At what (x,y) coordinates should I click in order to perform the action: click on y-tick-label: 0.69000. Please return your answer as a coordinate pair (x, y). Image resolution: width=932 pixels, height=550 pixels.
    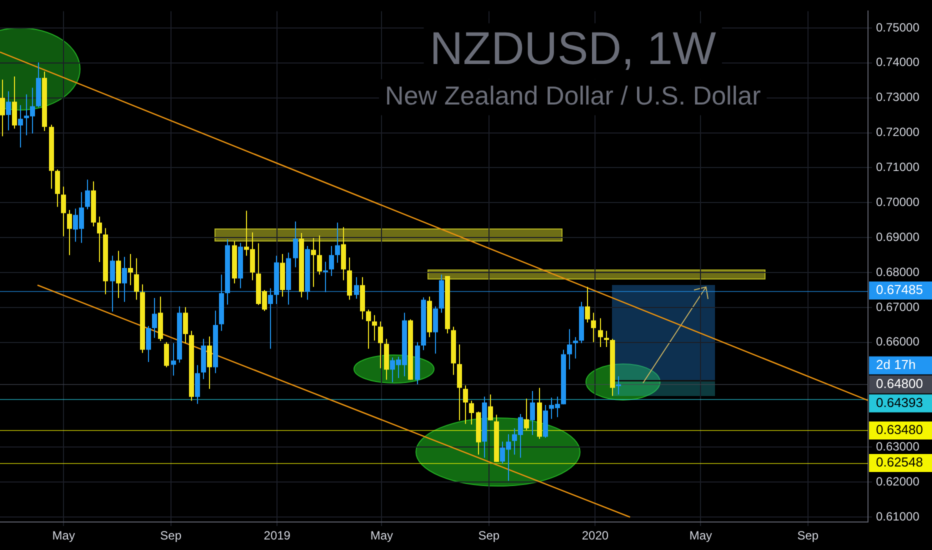
    Looking at the image, I should click on (898, 237).